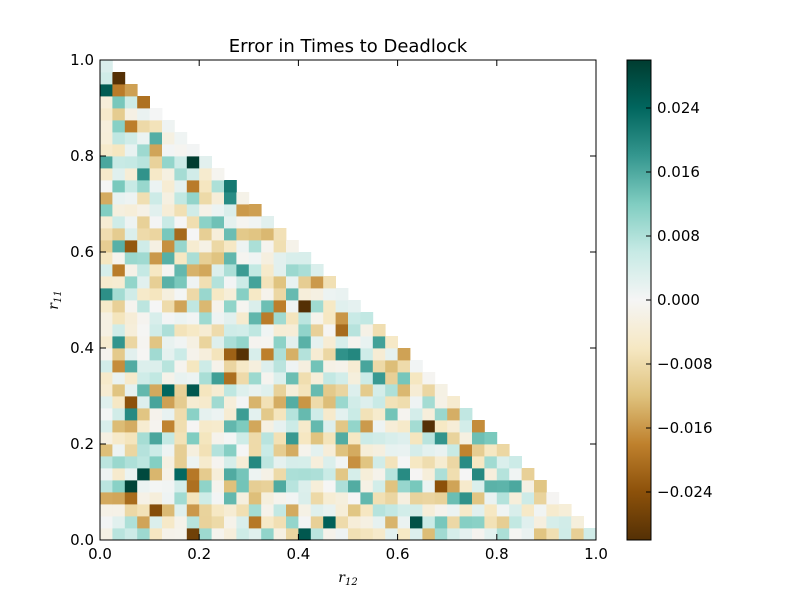  What do you see at coordinates (100, 554) in the screenshot?
I see `x-tick-label: 0.0` at bounding box center [100, 554].